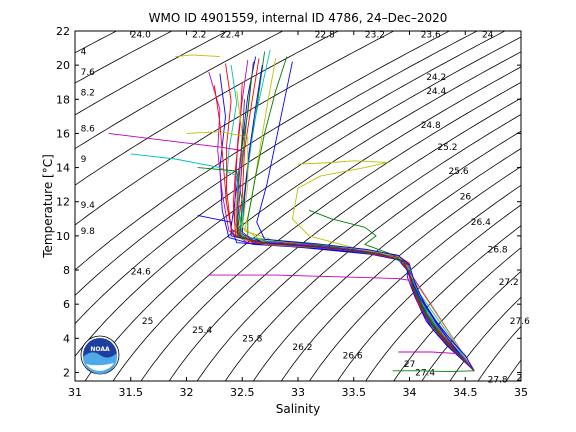  I want to click on noaa-logo: NOAA, so click(100, 355).